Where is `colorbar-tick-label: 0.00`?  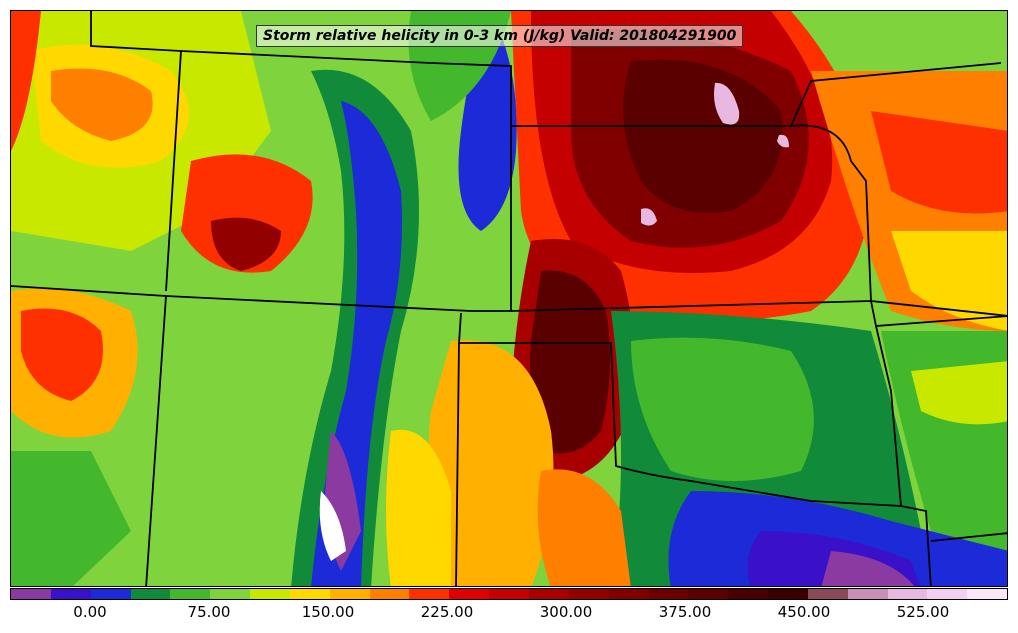 colorbar-tick-label: 0.00 is located at coordinates (90, 612).